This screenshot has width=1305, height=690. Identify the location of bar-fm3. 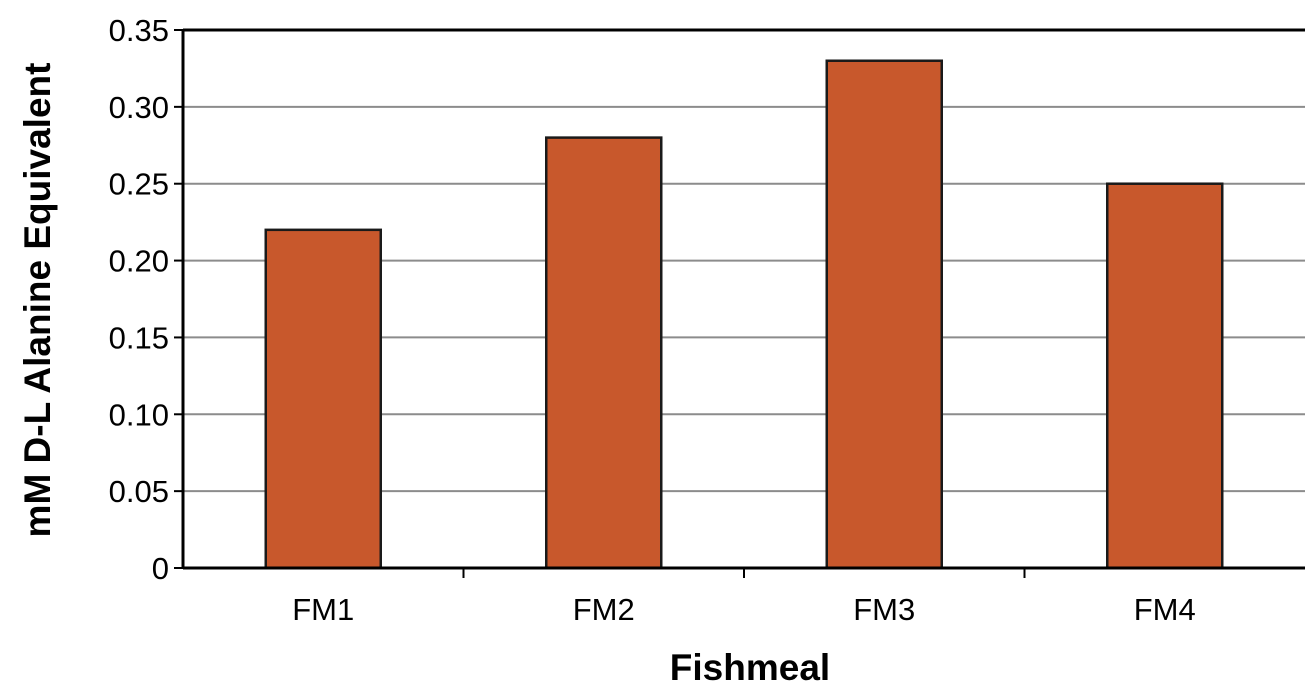
(884, 314).